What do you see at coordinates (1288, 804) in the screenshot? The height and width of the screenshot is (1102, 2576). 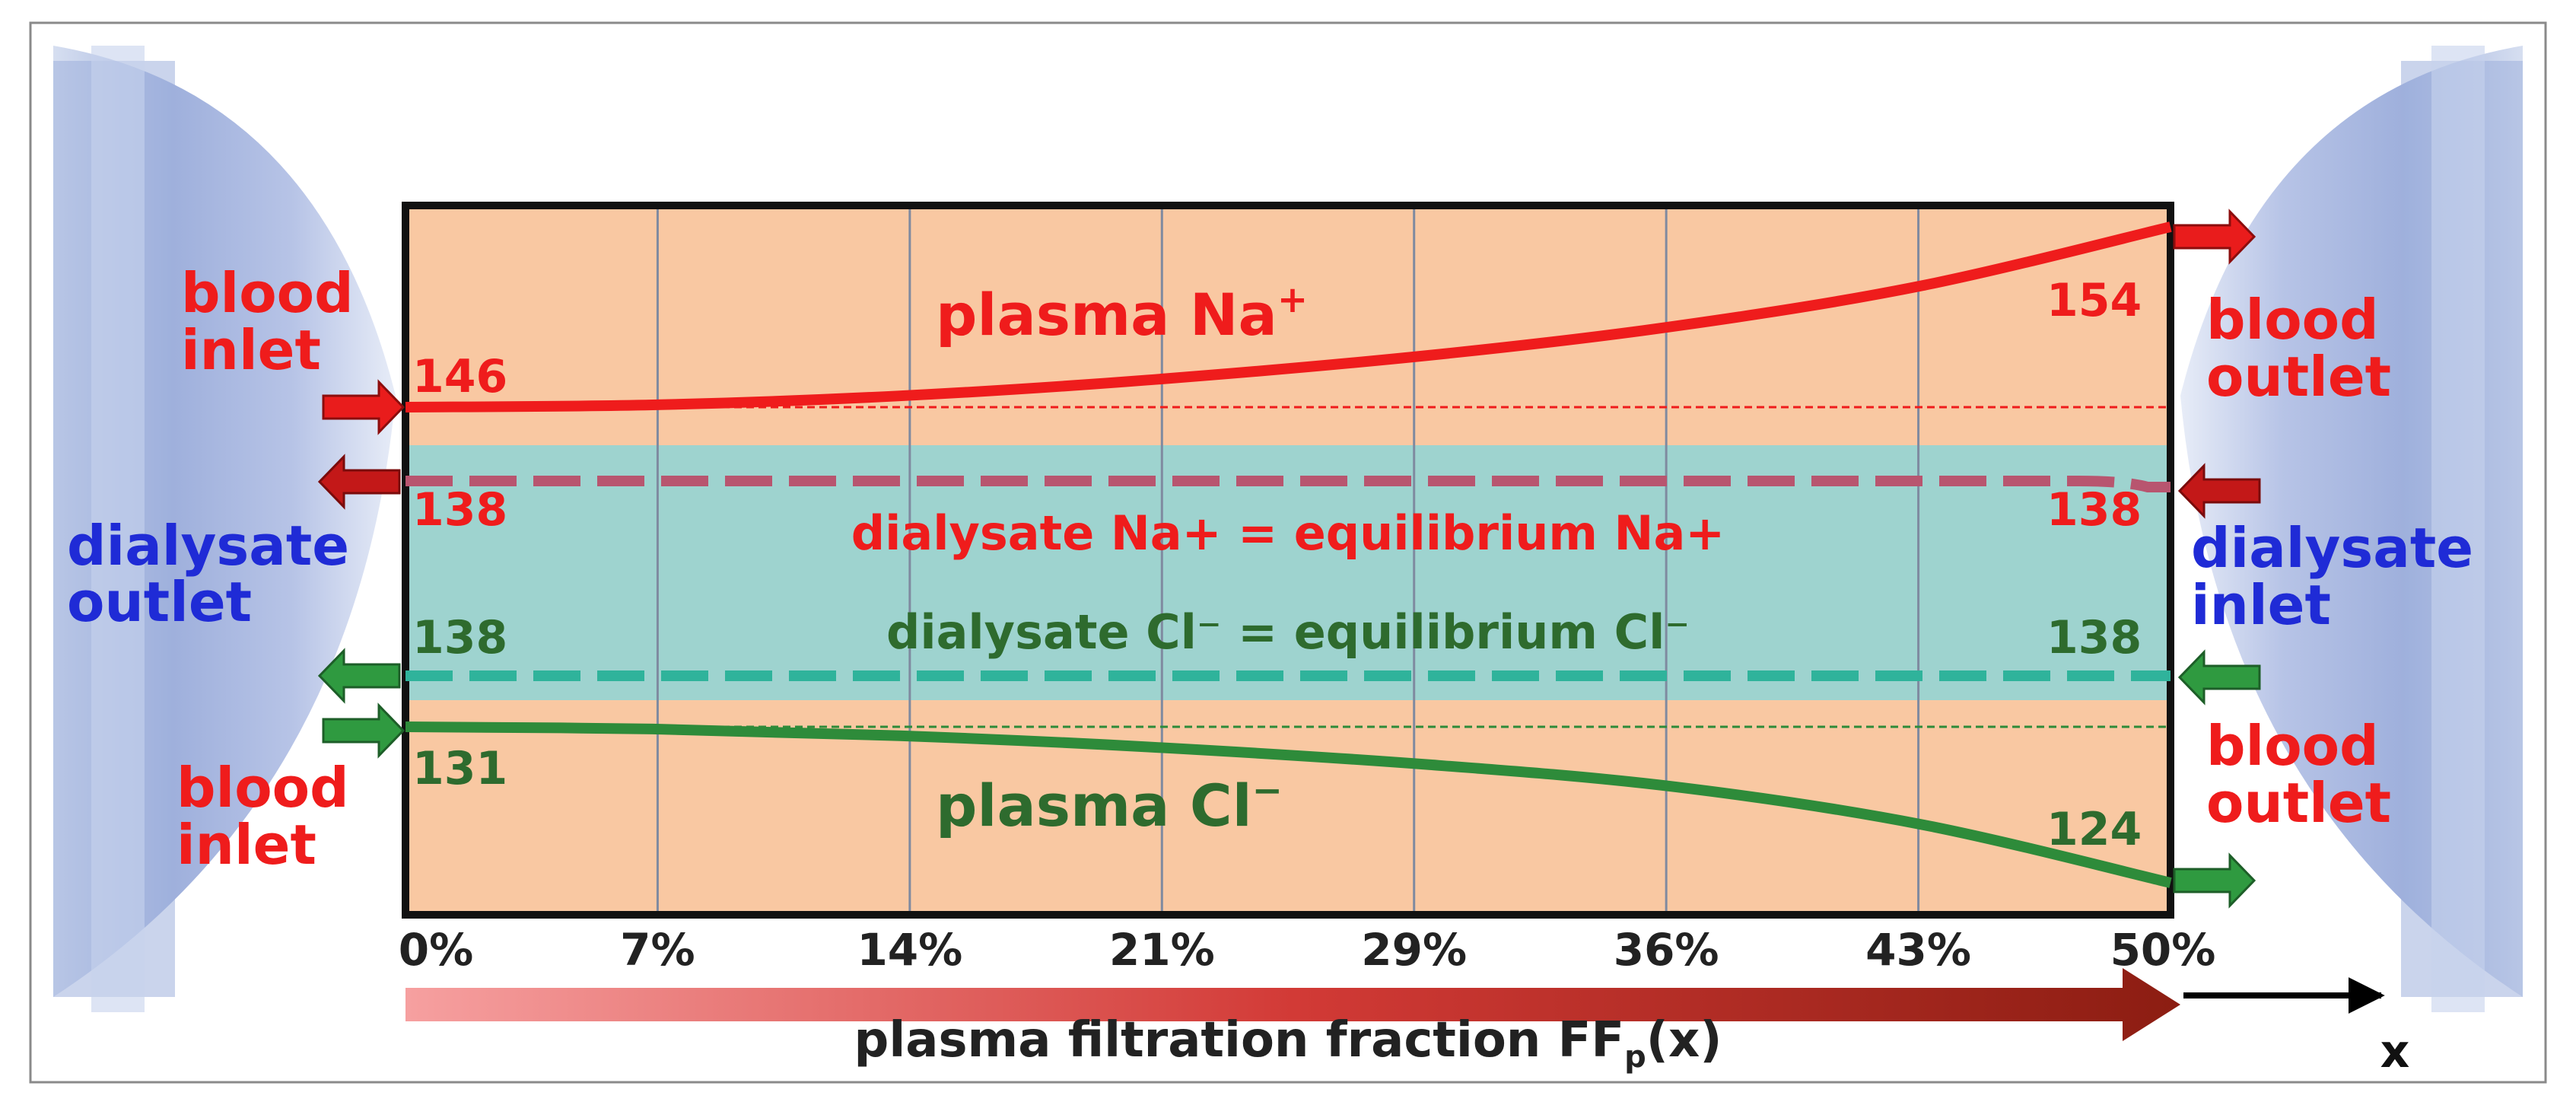 I see `series-plasma-cl-line` at bounding box center [1288, 804].